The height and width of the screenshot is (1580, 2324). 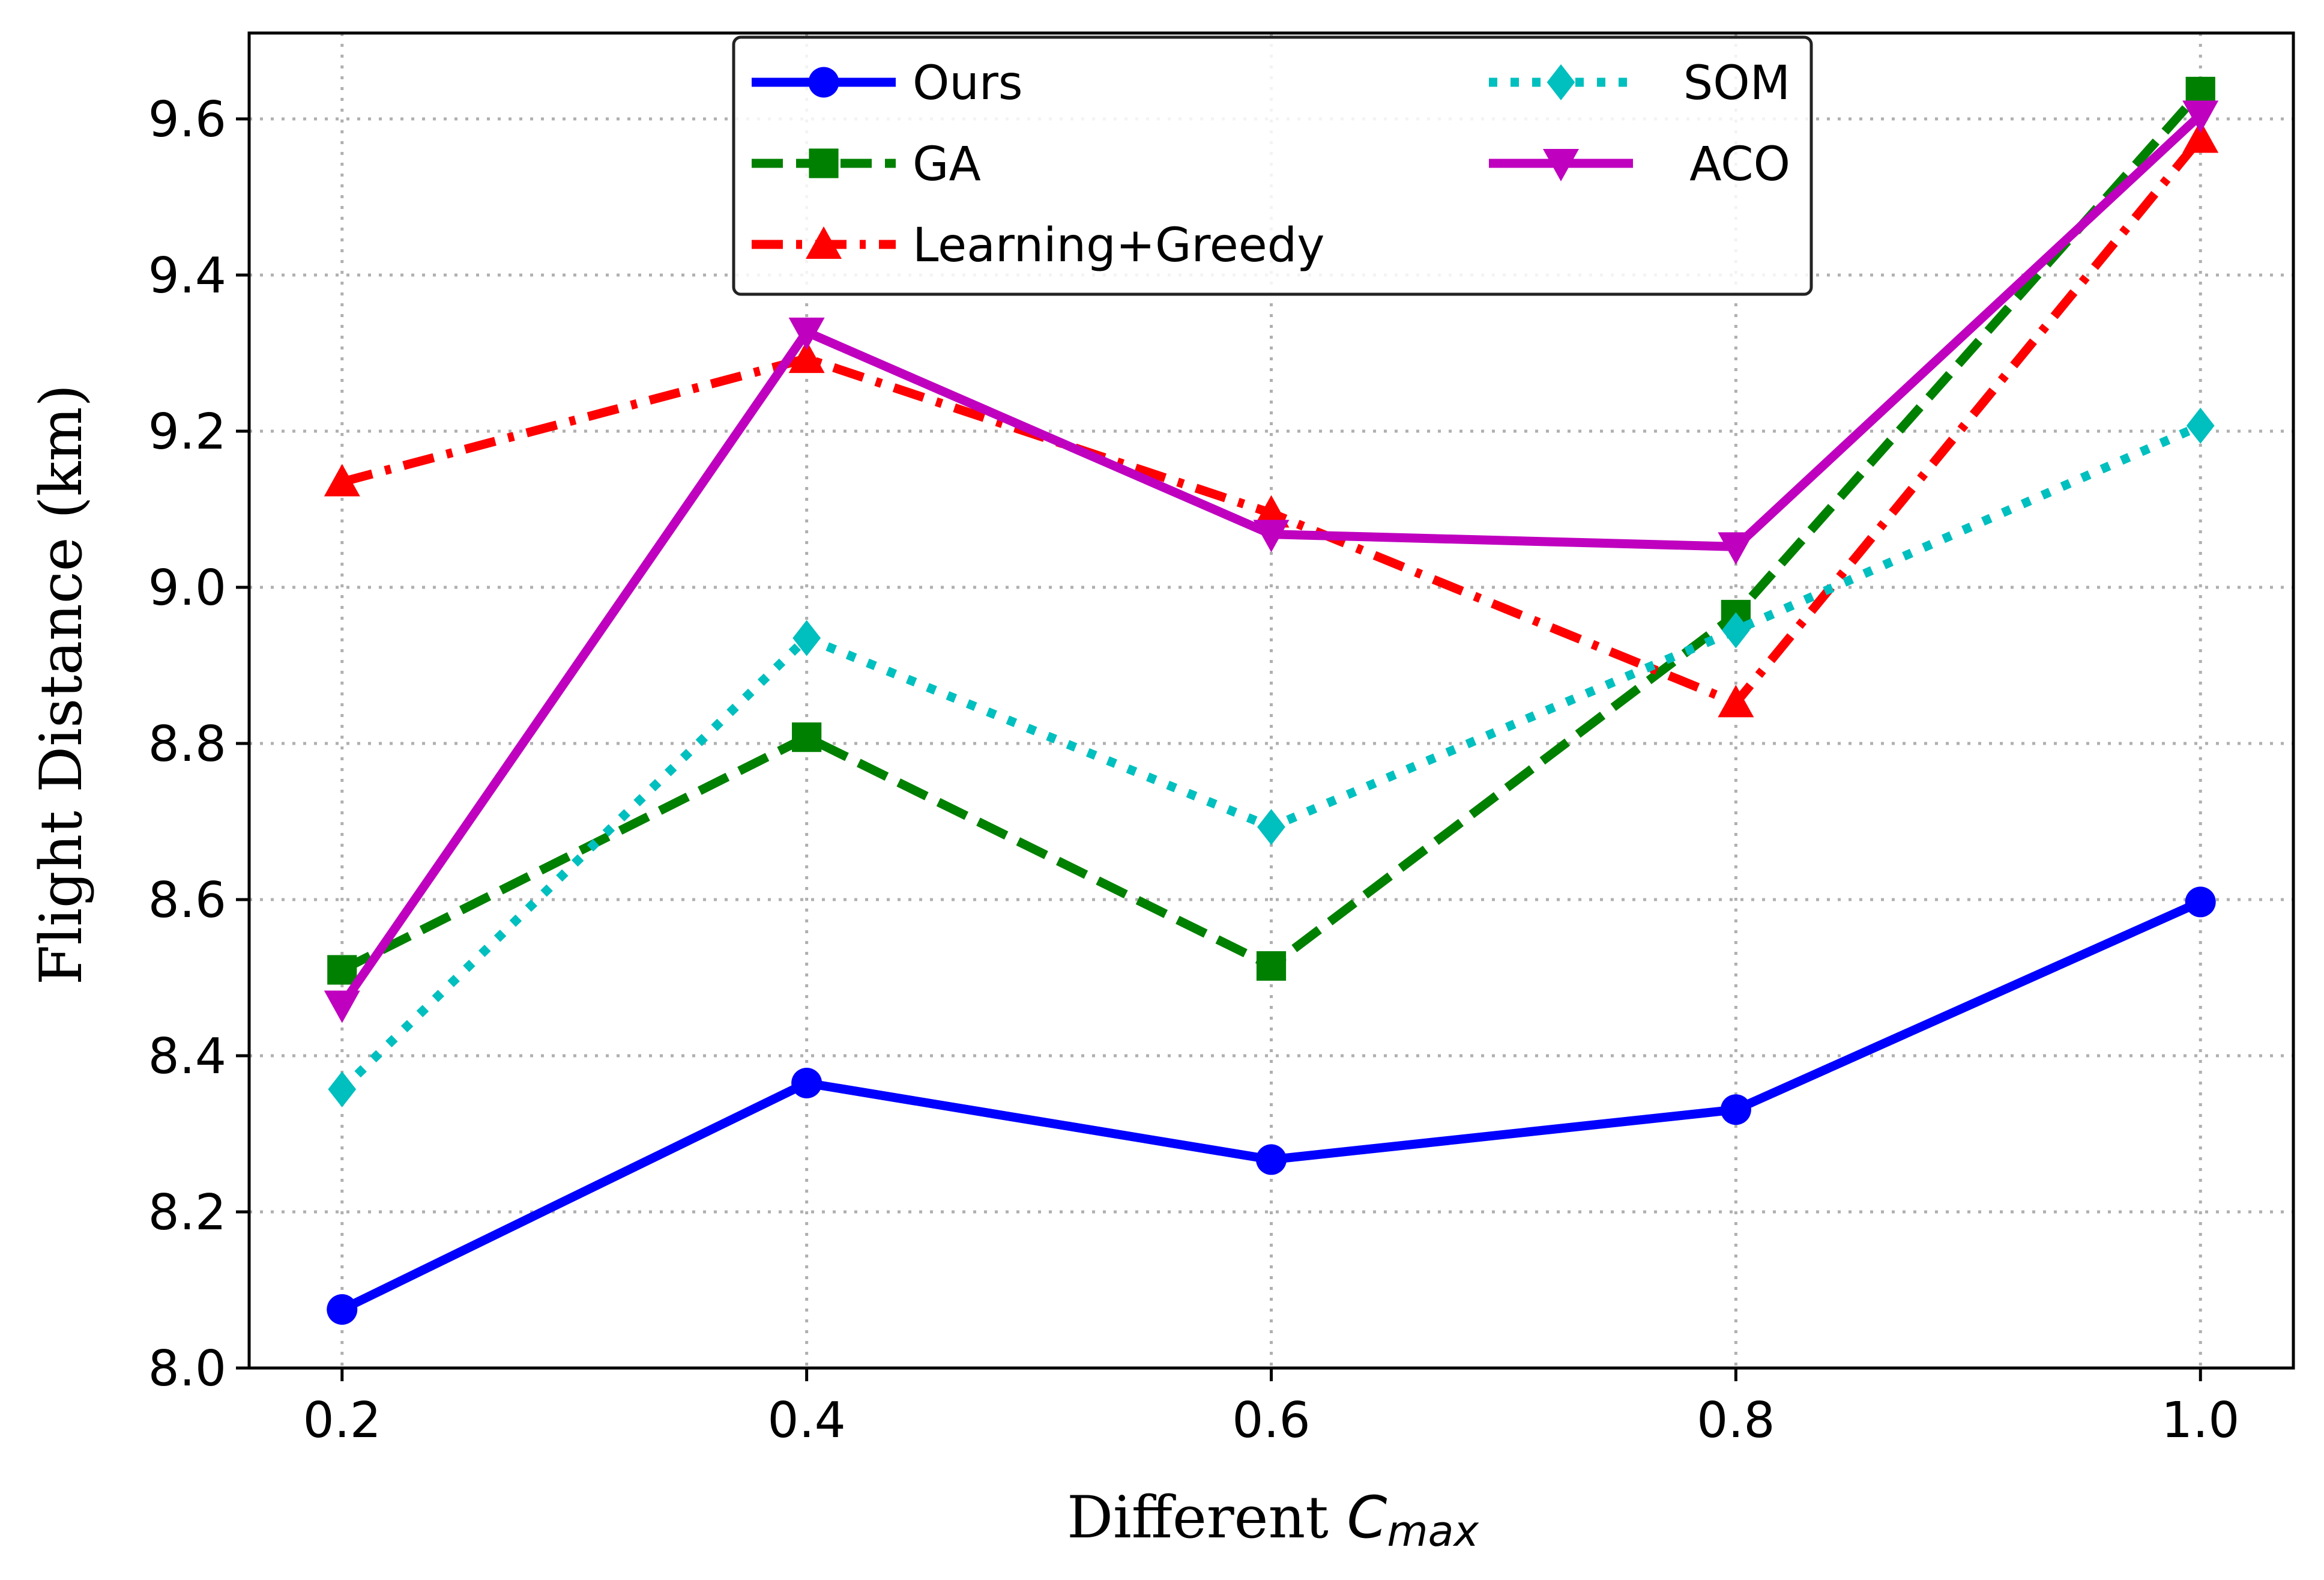 What do you see at coordinates (887, 83) in the screenshot?
I see `legend-item-ours: Ours` at bounding box center [887, 83].